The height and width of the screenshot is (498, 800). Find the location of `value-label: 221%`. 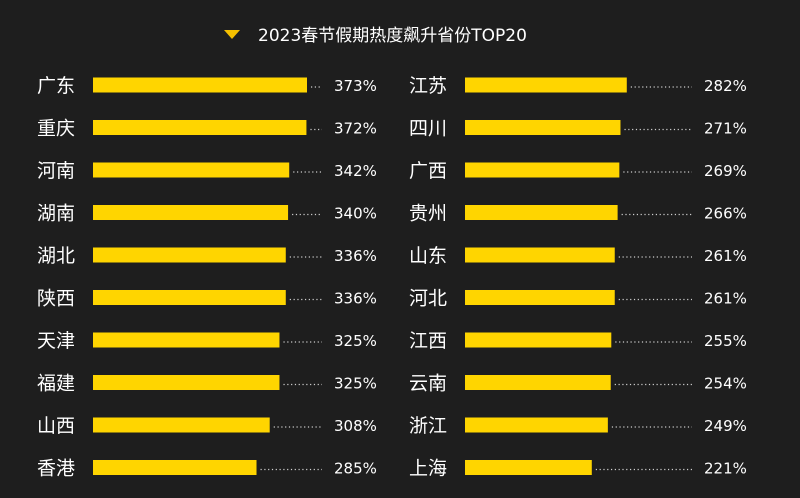

value-label: 221% is located at coordinates (725, 469).